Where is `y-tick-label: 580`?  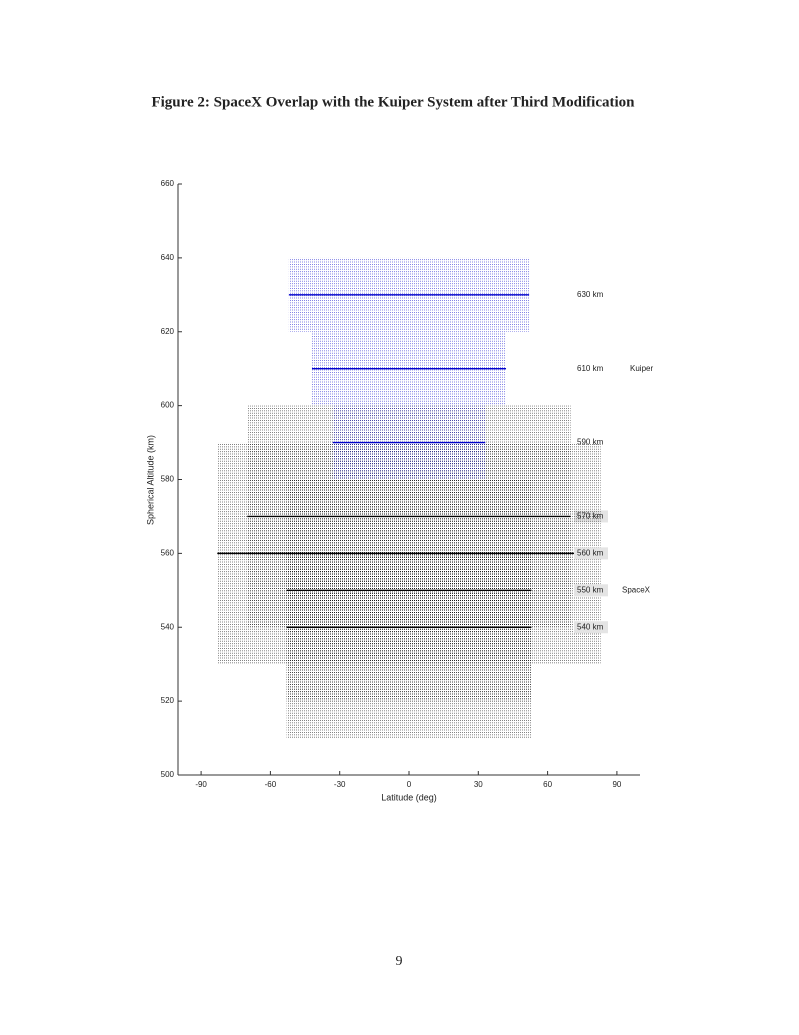 y-tick-label: 580 is located at coordinates (168, 479).